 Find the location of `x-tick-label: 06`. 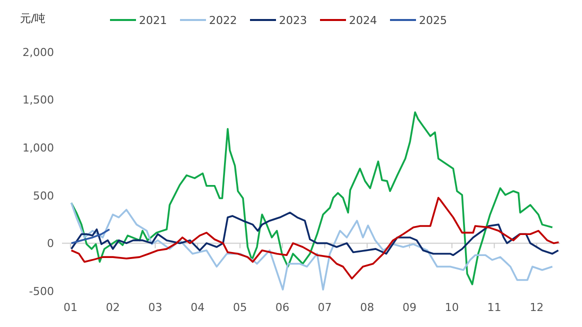

x-tick-label: 06 is located at coordinates (282, 307).